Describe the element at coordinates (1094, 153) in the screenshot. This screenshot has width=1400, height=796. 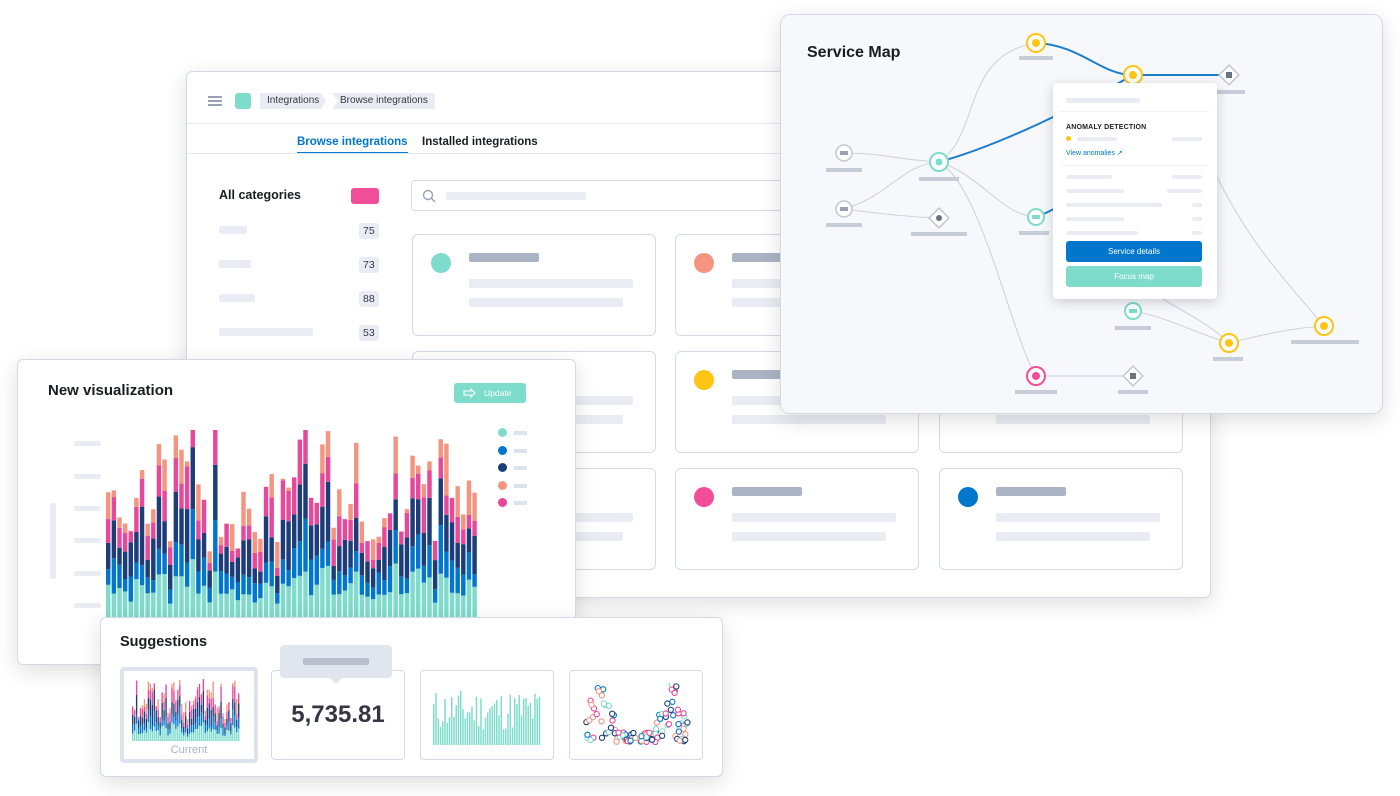
I see `view-anomalies-link: View anomalies ↗` at that location.